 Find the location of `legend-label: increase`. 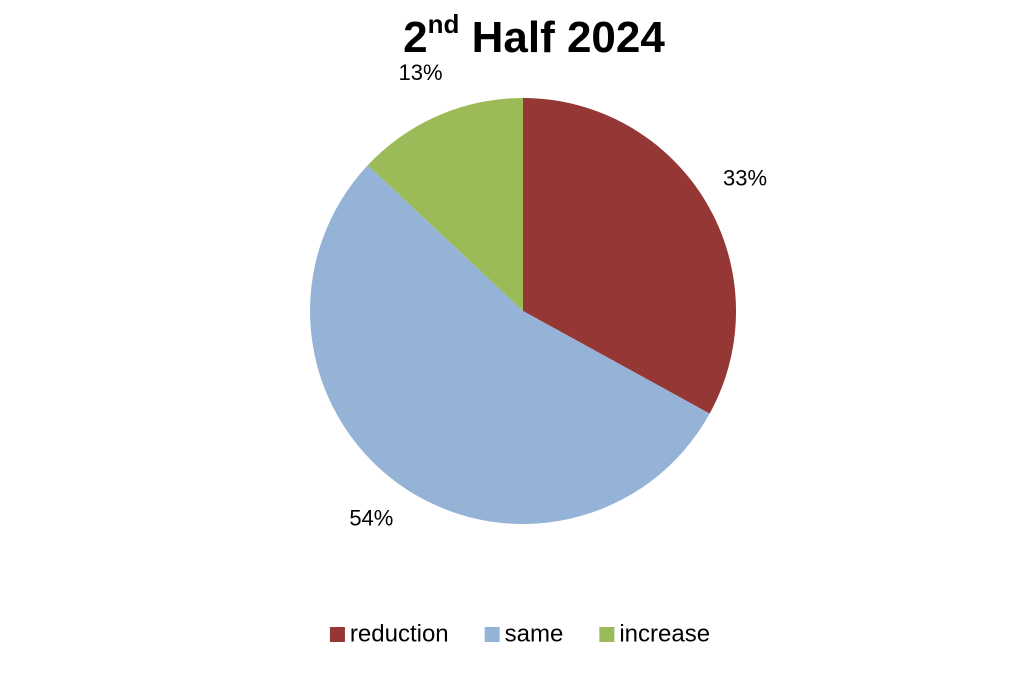

legend-label: increase is located at coordinates (664, 633).